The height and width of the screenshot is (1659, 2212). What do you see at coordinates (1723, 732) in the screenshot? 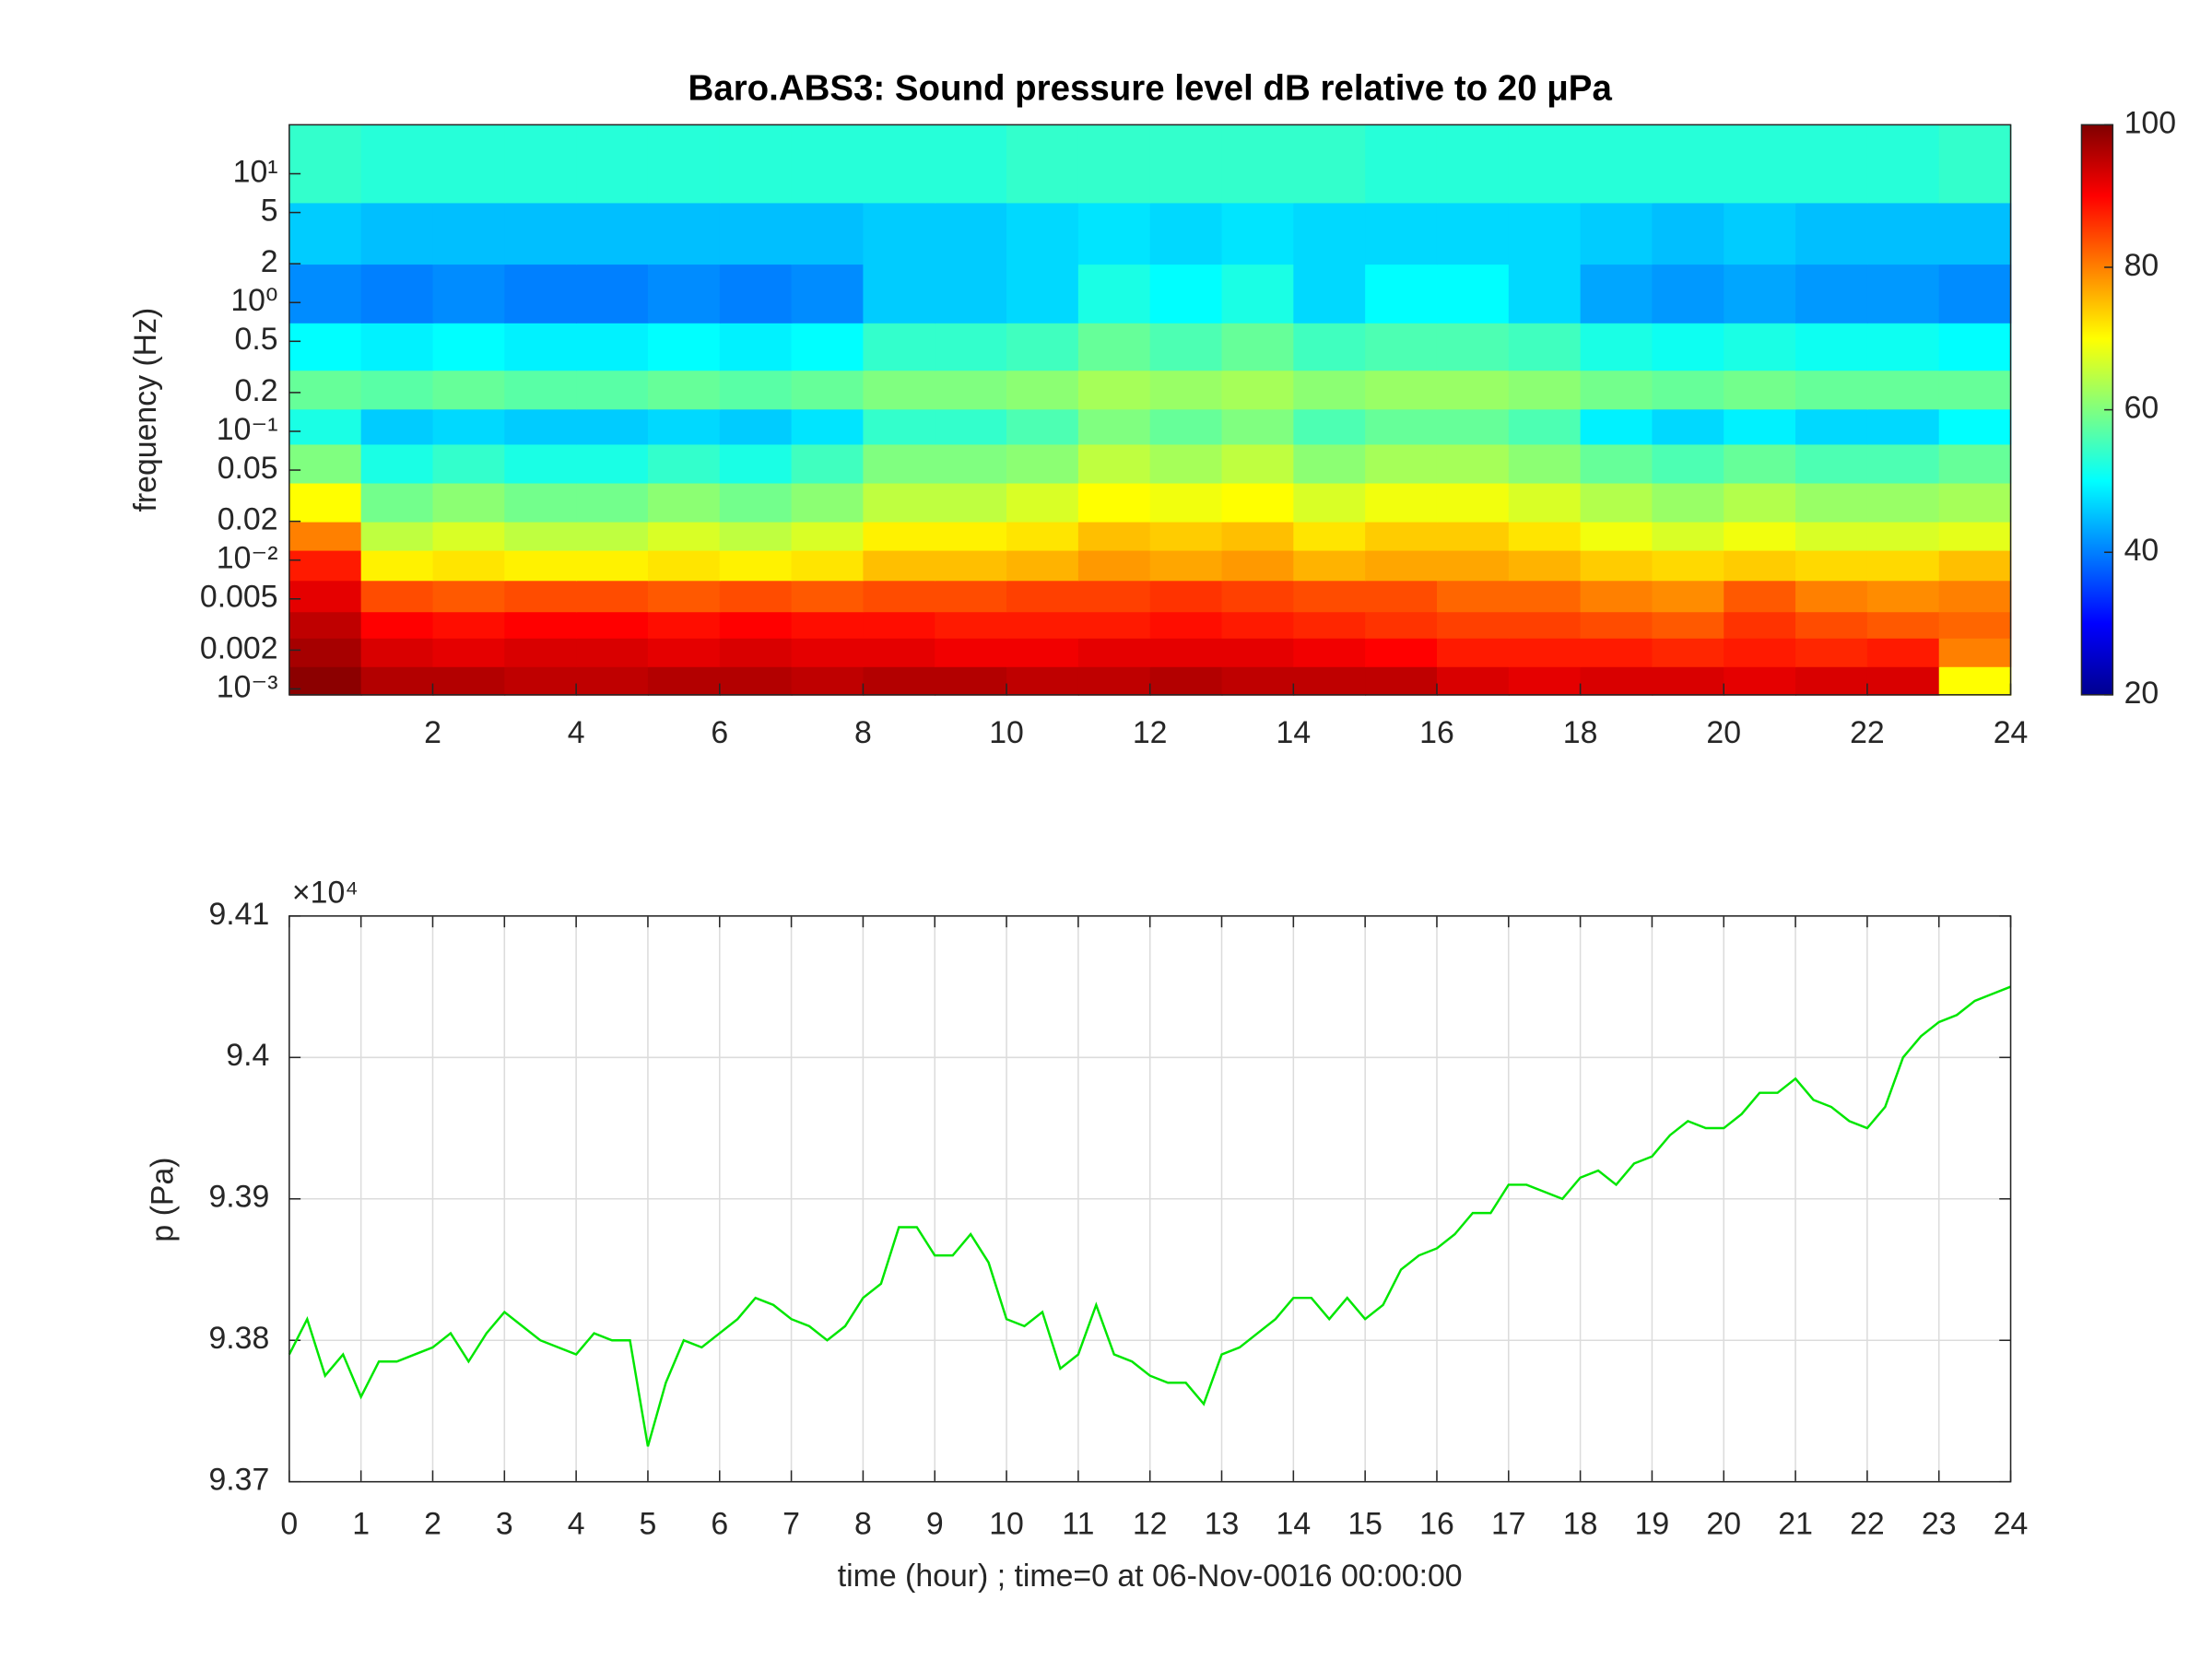
I see `x-tick-label: 20` at bounding box center [1723, 732].